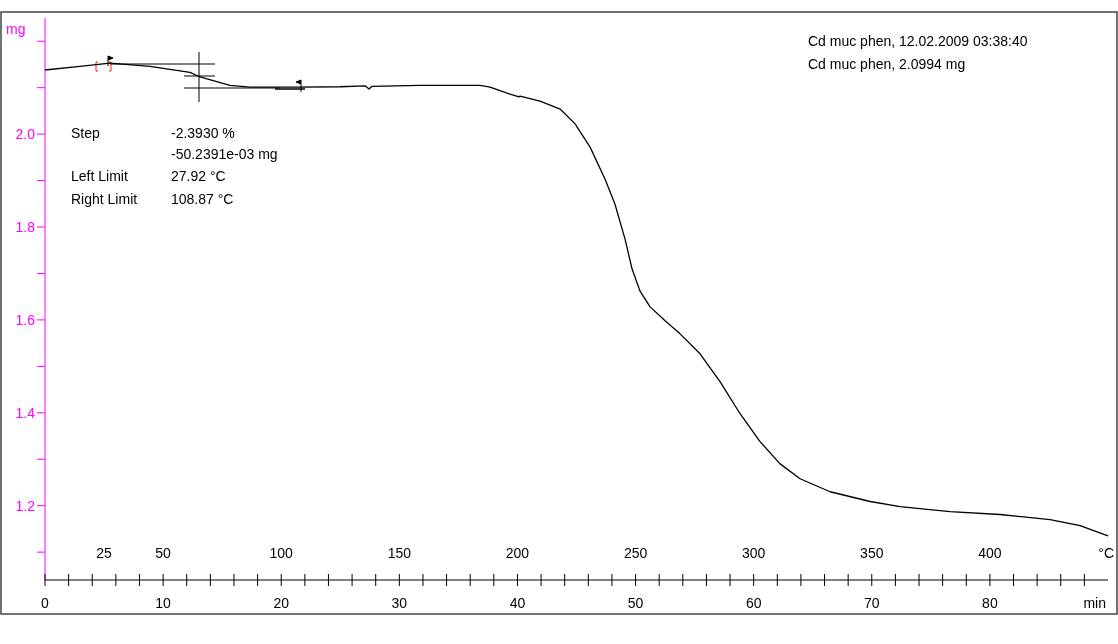  I want to click on x-tick-label: 50, so click(635, 603).